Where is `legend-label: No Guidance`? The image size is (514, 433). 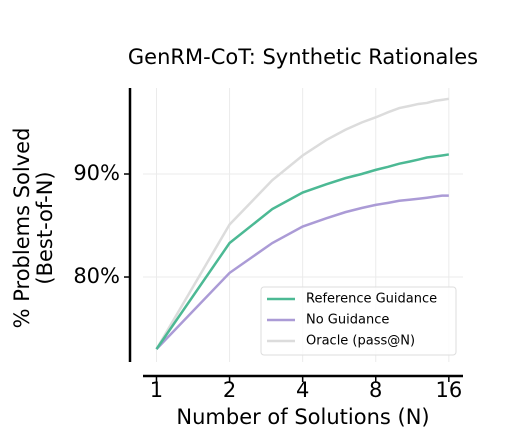
legend-label: No Guidance is located at coordinates (347, 320).